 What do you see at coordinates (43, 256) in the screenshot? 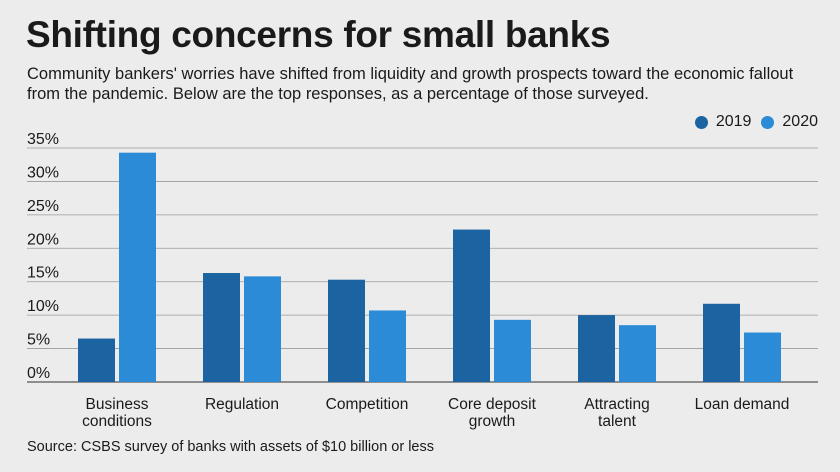
I see `y-axis-ticks: 0% 5% 10% 15% 20% 25% 30% 35%` at bounding box center [43, 256].